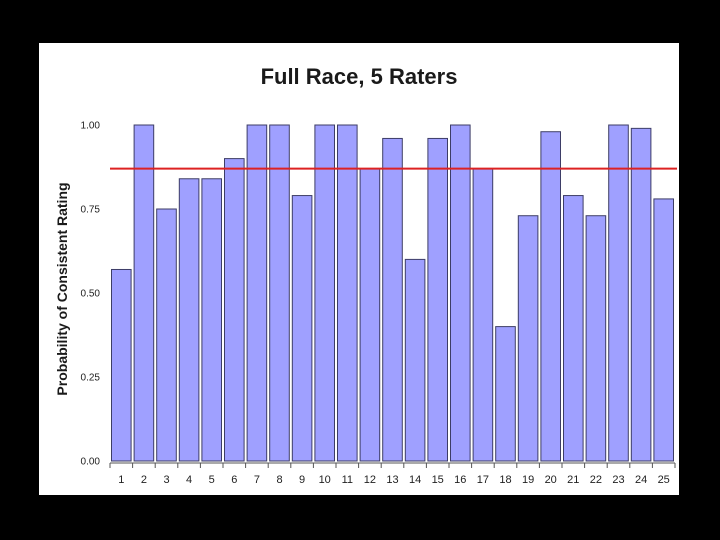 The height and width of the screenshot is (540, 720). I want to click on x-tick-label: 16, so click(460, 480).